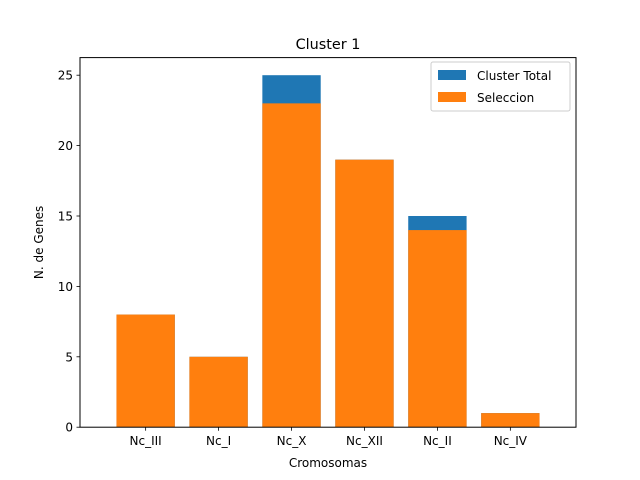 The width and height of the screenshot is (640, 480). I want to click on x-axis-ticks: Nc_III Nc_I Nc_X Nc_XII Nc_II Nc_IV, so click(329, 437).